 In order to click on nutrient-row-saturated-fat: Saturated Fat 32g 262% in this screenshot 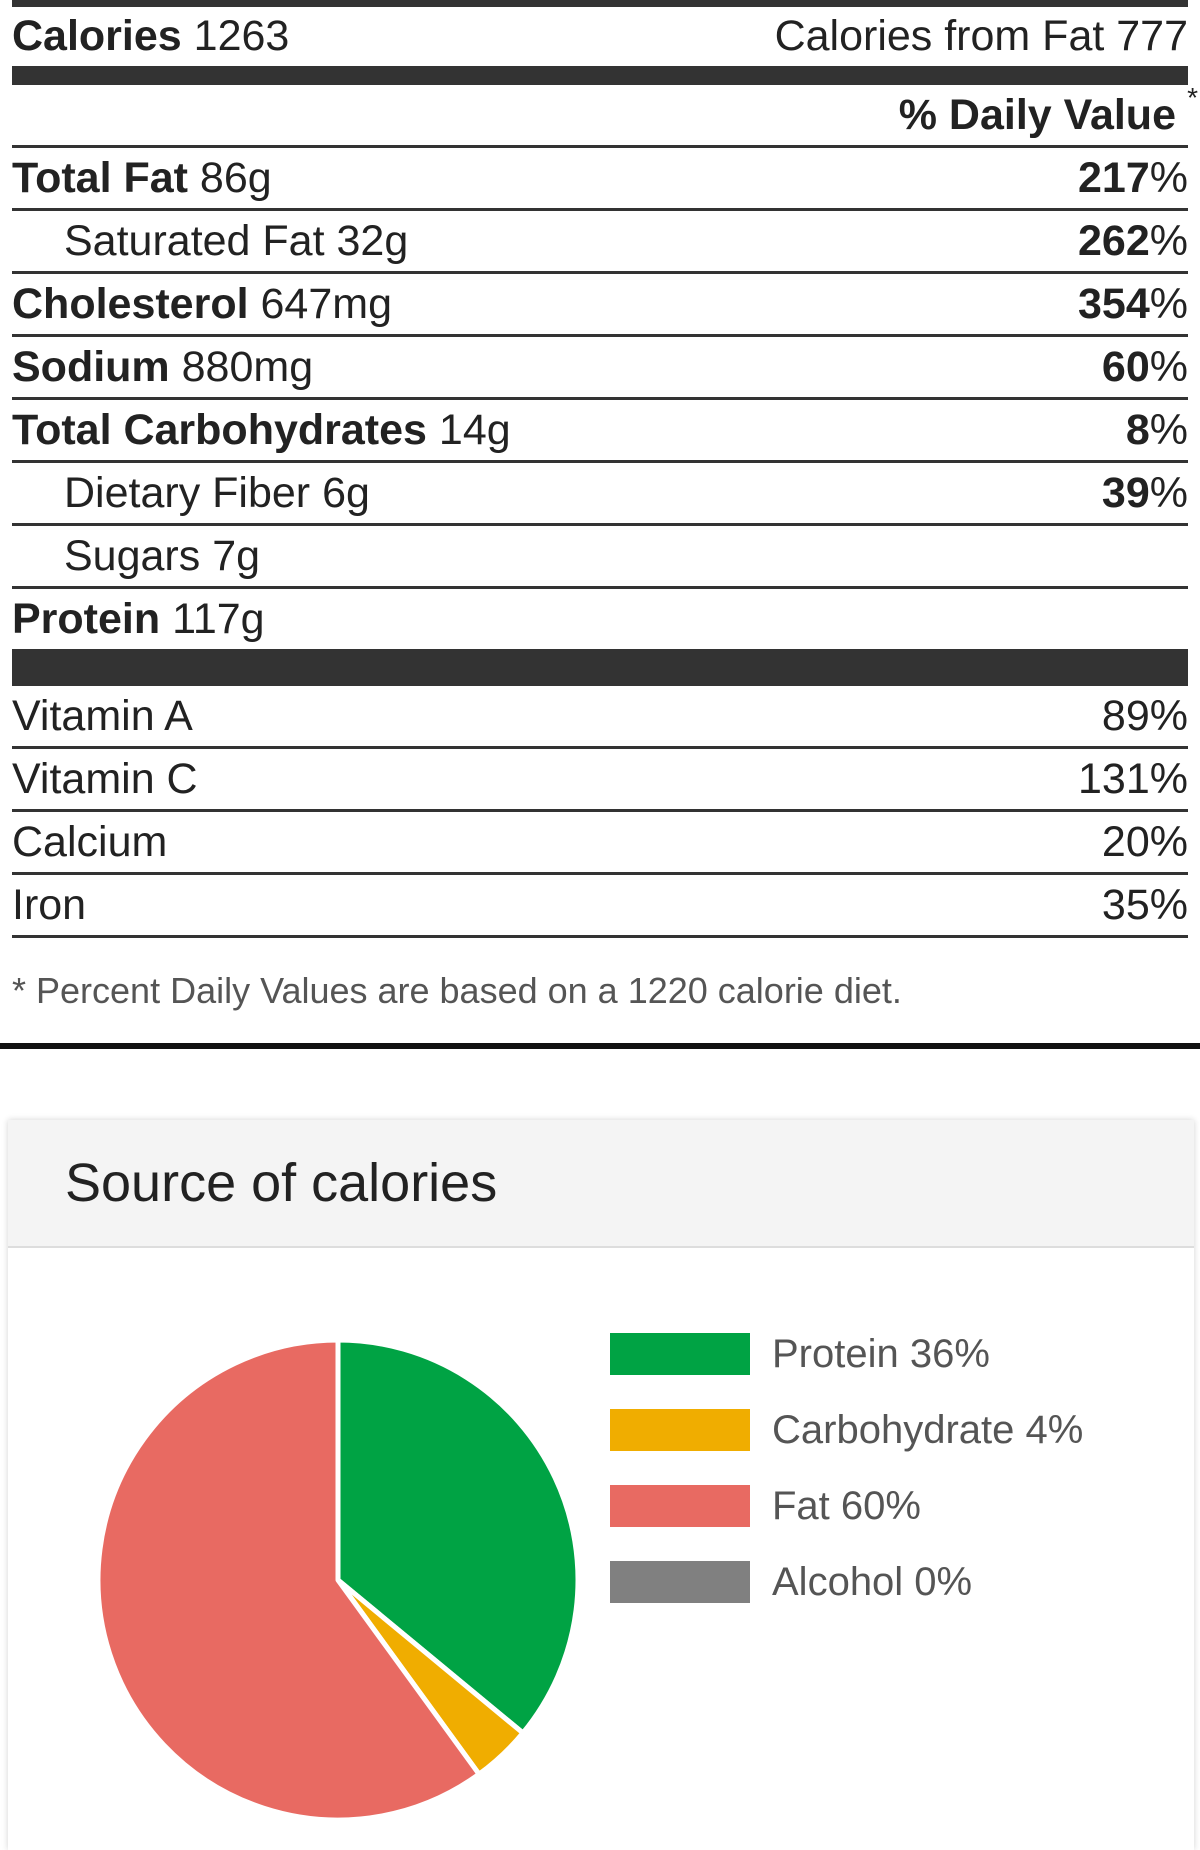, I will do `click(600, 242)`.